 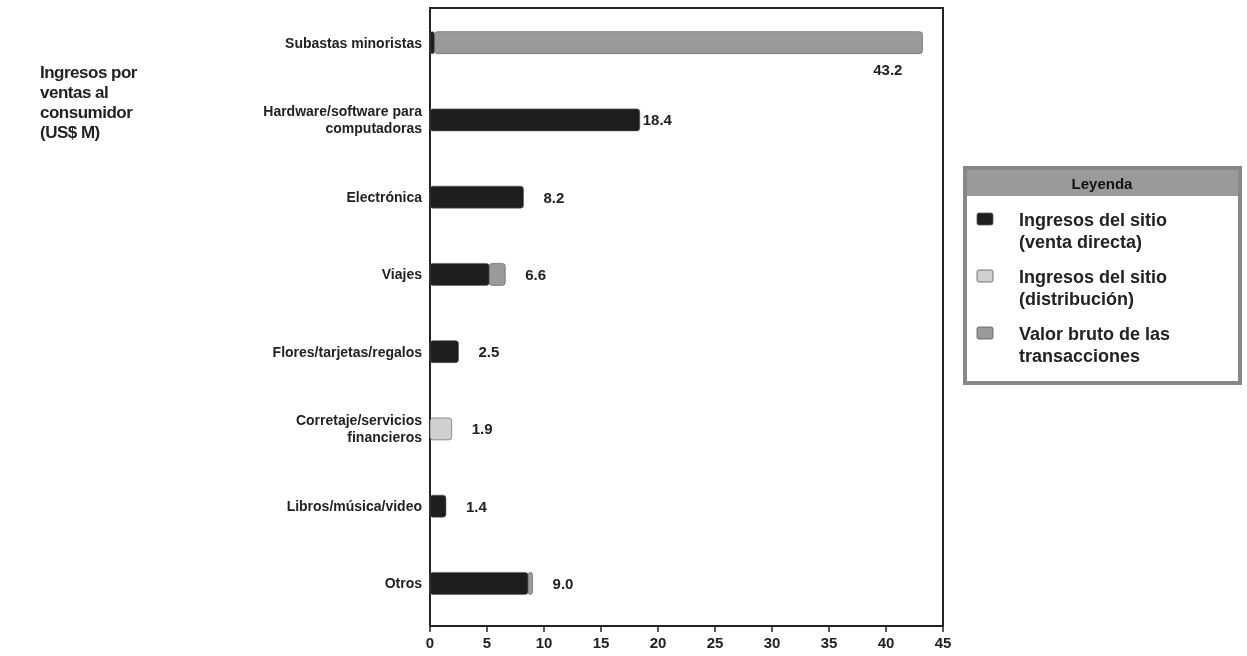 What do you see at coordinates (482, 429) in the screenshot?
I see `total-label: 1.9` at bounding box center [482, 429].